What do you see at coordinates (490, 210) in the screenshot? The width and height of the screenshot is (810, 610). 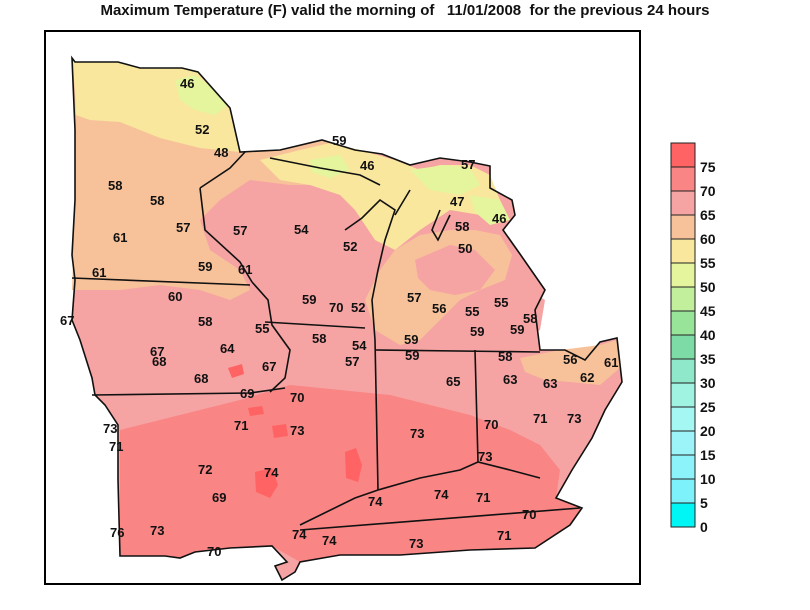 I see `mi-green-zone` at bounding box center [490, 210].